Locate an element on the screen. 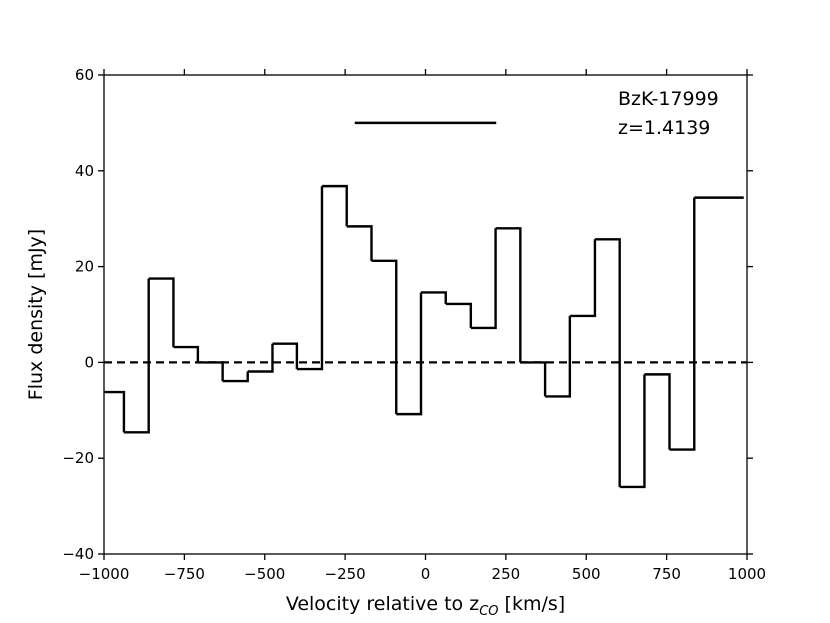 This screenshot has height=623, width=830. x-tick-label: 1000 is located at coordinates (747, 574).